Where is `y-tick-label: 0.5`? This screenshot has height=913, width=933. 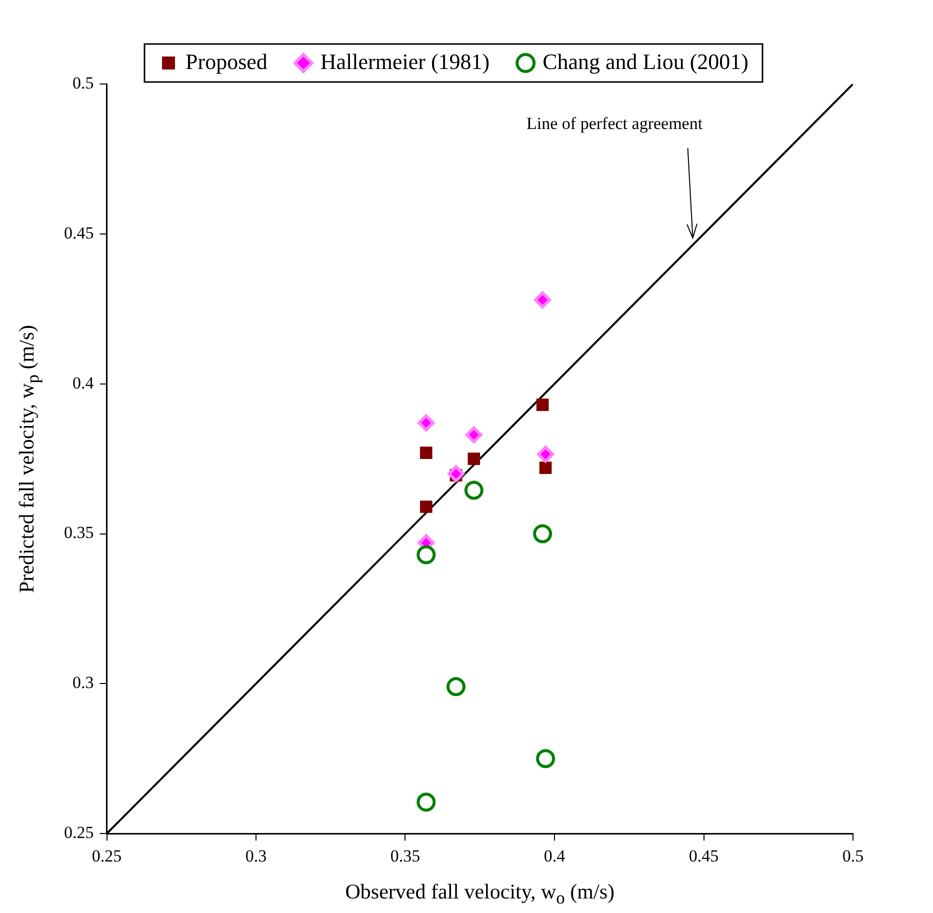 y-tick-label: 0.5 is located at coordinates (83, 82).